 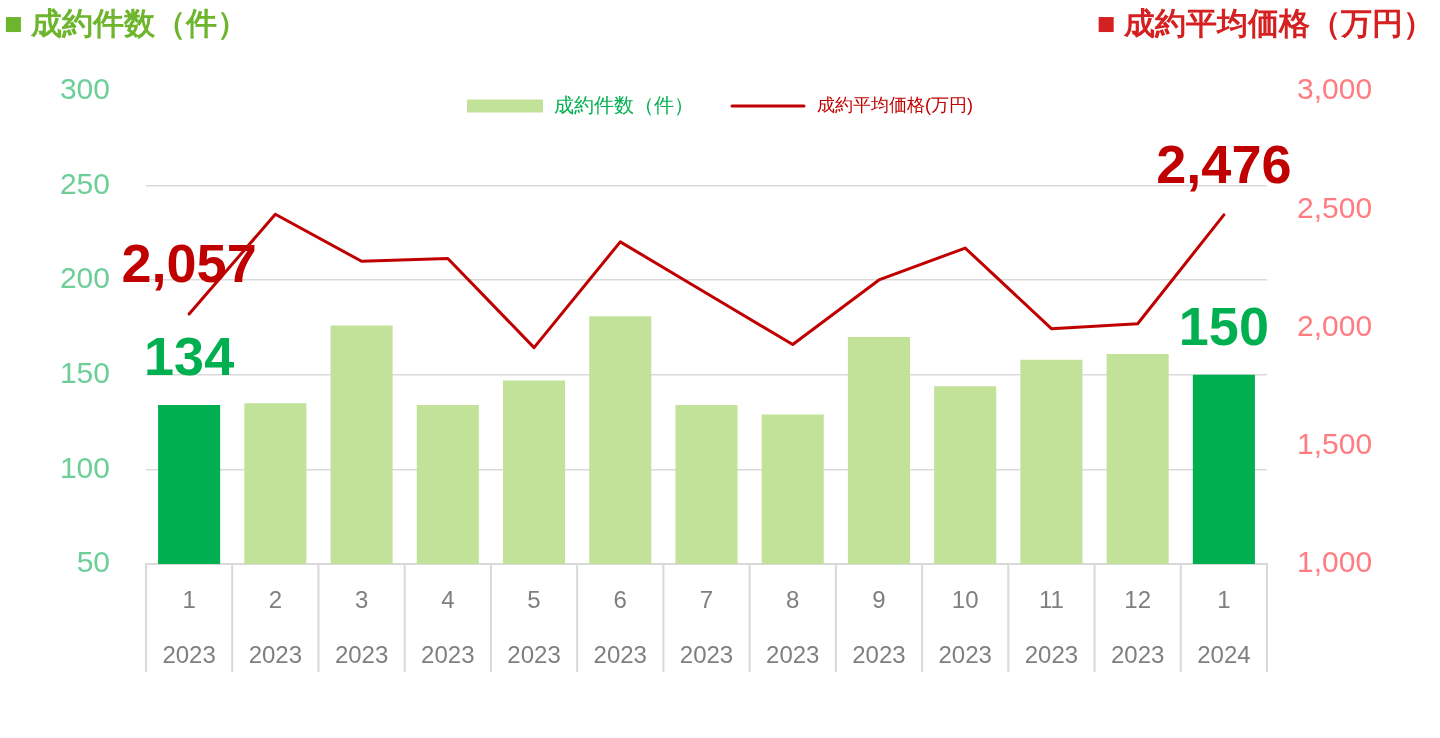 I want to click on x-tick-label: 7 2023, so click(x=706, y=627).